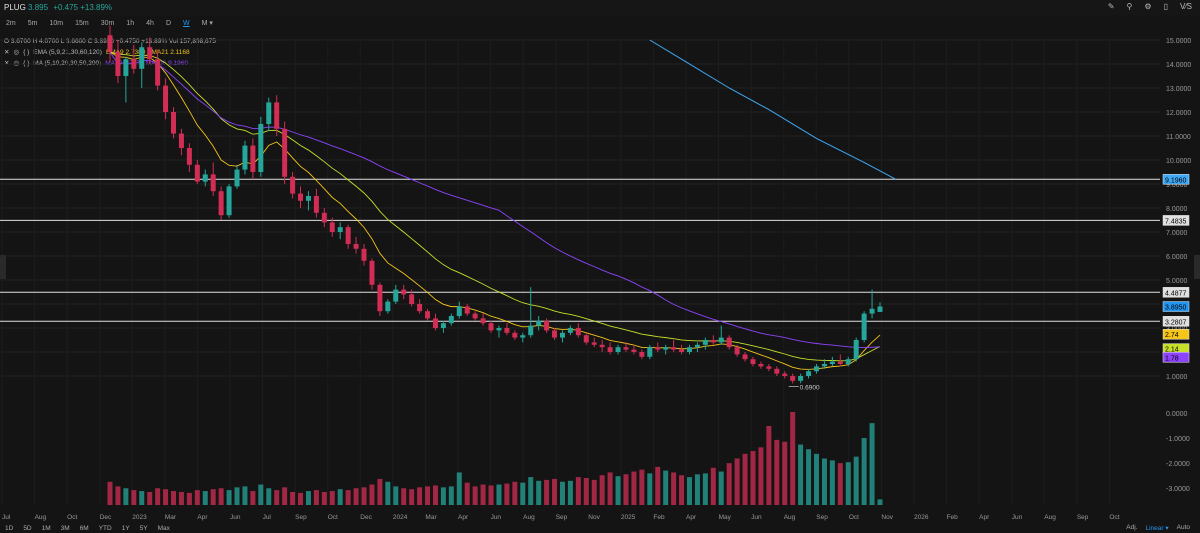 The width and height of the screenshot is (1200, 533). I want to click on eye-icon: ◎, so click(16, 52).